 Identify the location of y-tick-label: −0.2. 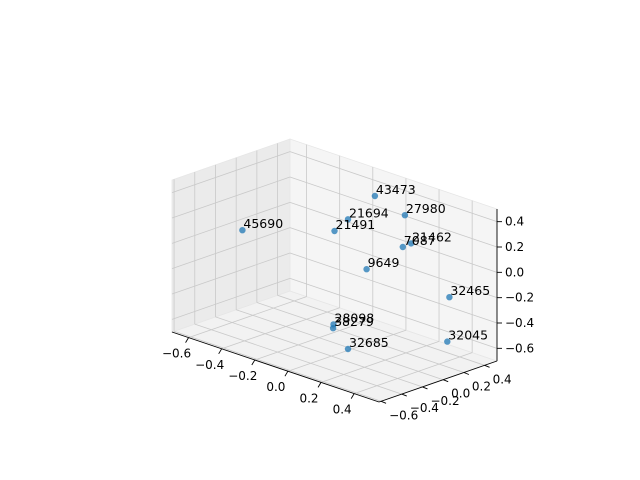
(444, 401).